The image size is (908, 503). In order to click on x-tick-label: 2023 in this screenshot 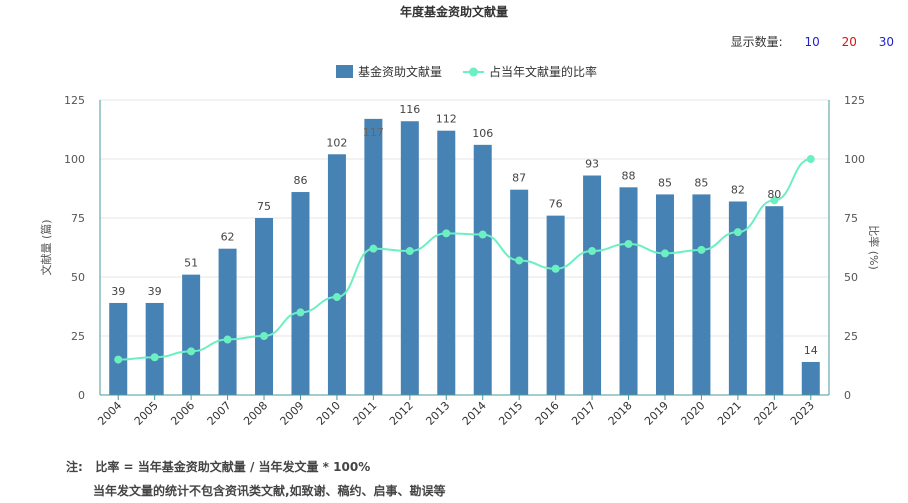, I will do `click(802, 413)`.